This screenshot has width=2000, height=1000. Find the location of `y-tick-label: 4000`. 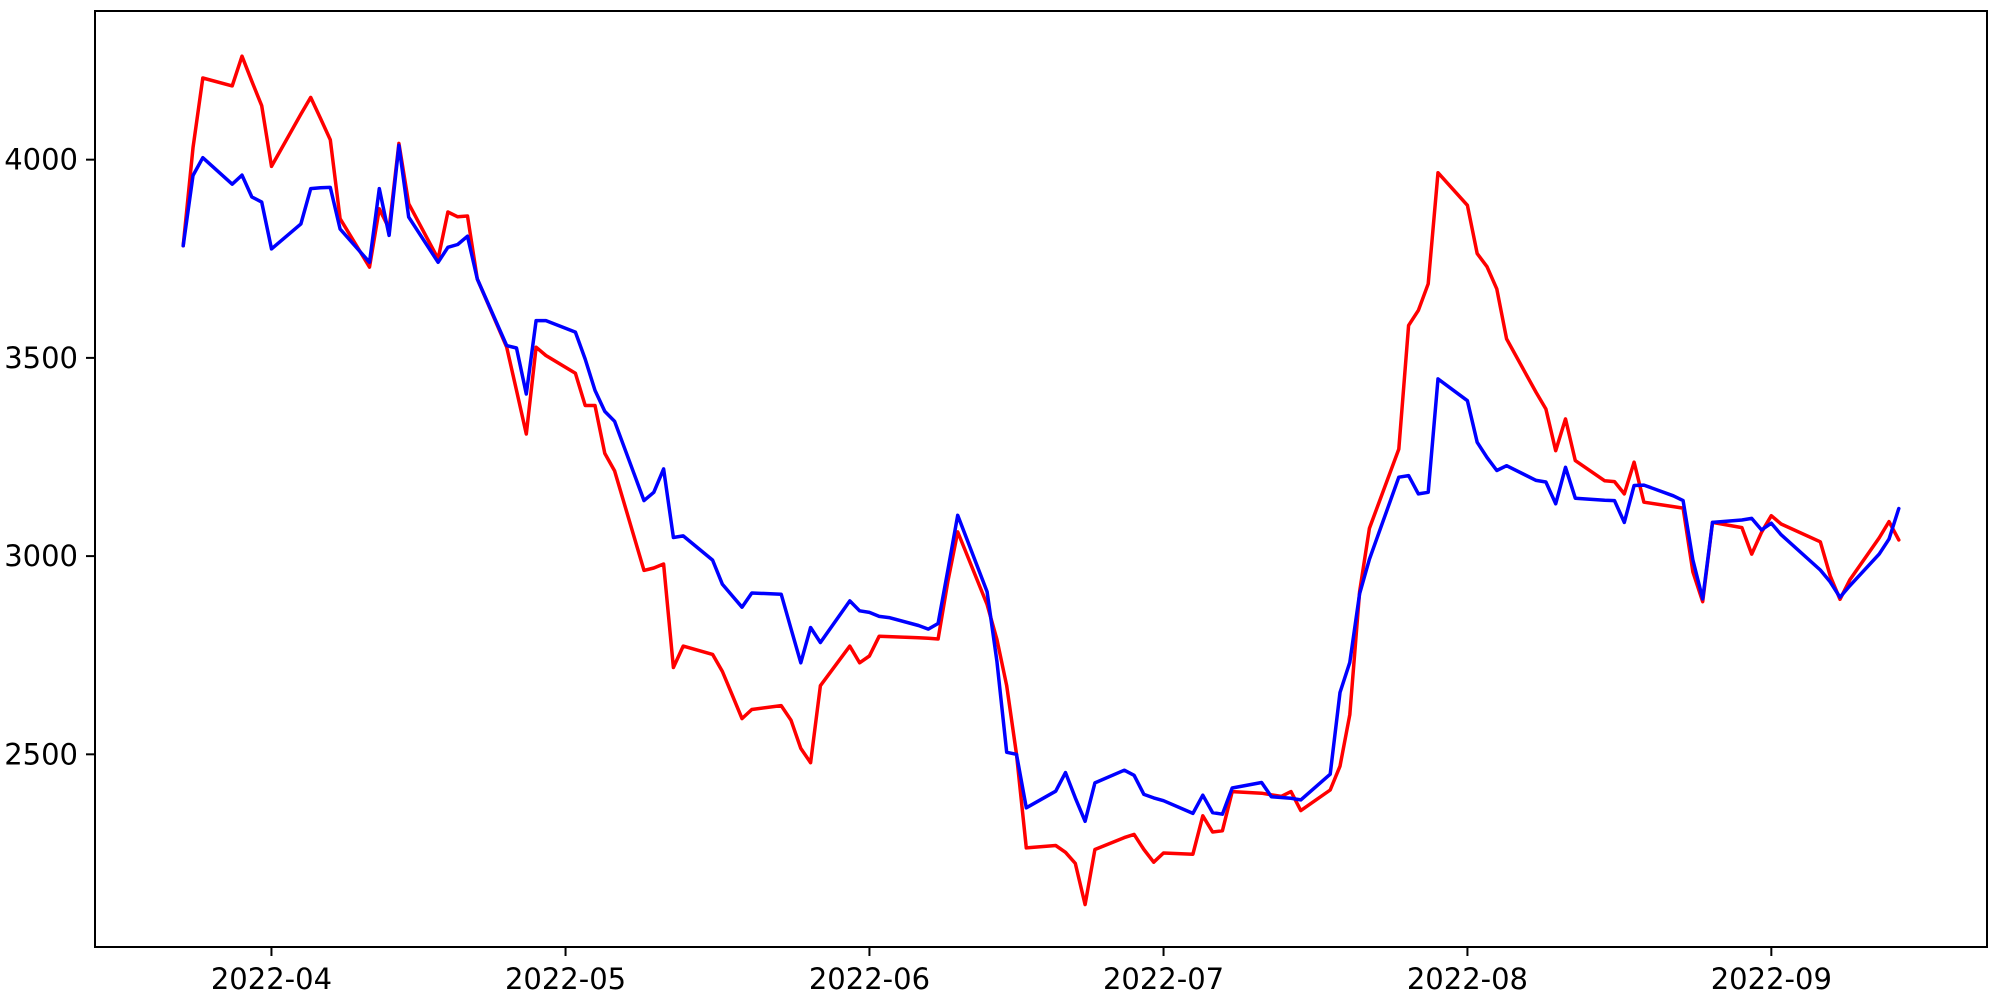

y-tick-label: 4000 is located at coordinates (41, 160).